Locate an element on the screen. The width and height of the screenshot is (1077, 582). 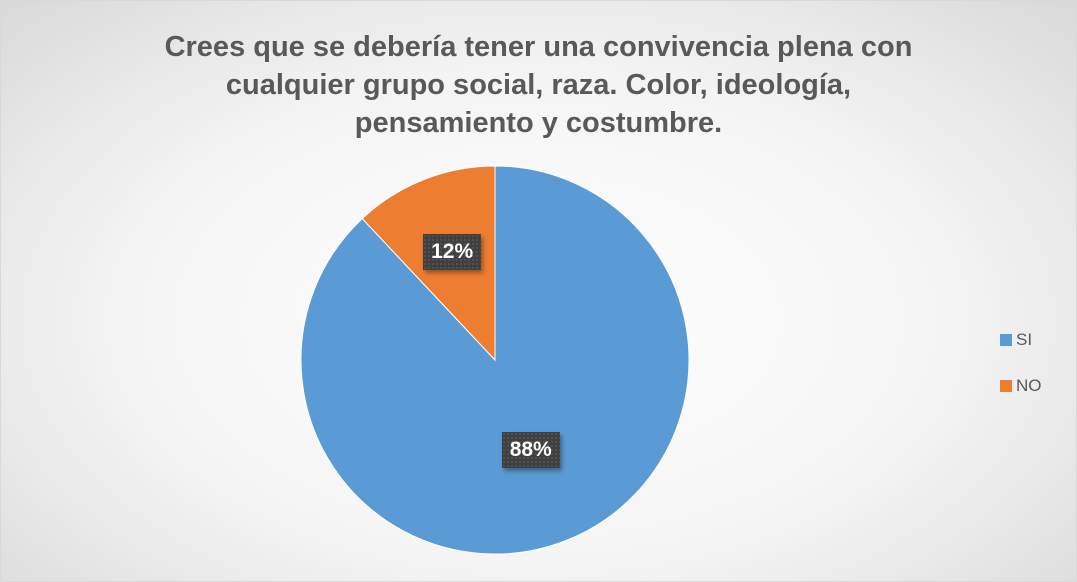
legend-swatch-no is located at coordinates (1006, 386).